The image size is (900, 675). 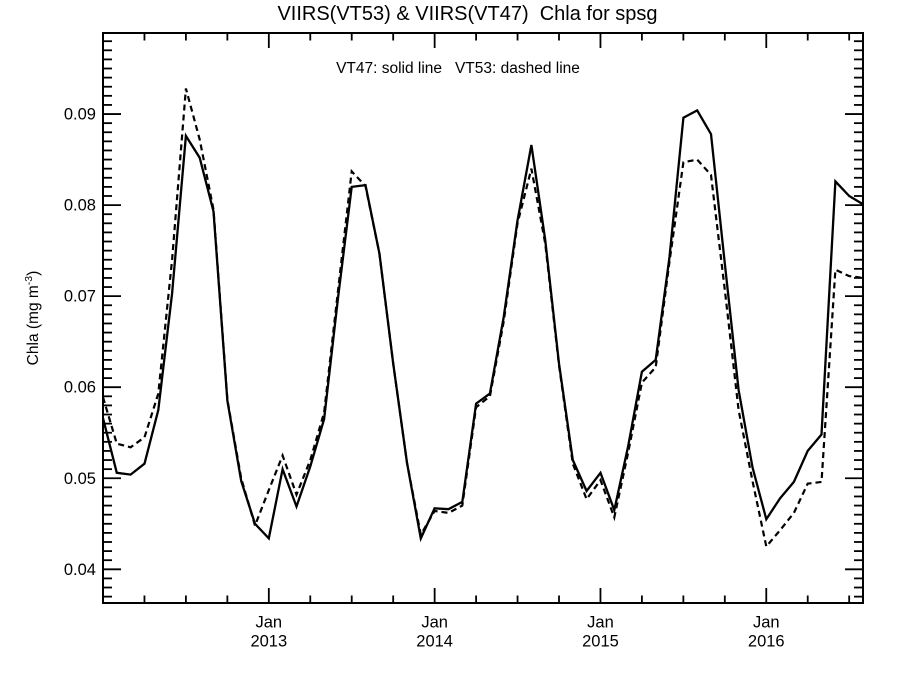 What do you see at coordinates (80, 297) in the screenshot?
I see `y-tick-label: 0.07` at bounding box center [80, 297].